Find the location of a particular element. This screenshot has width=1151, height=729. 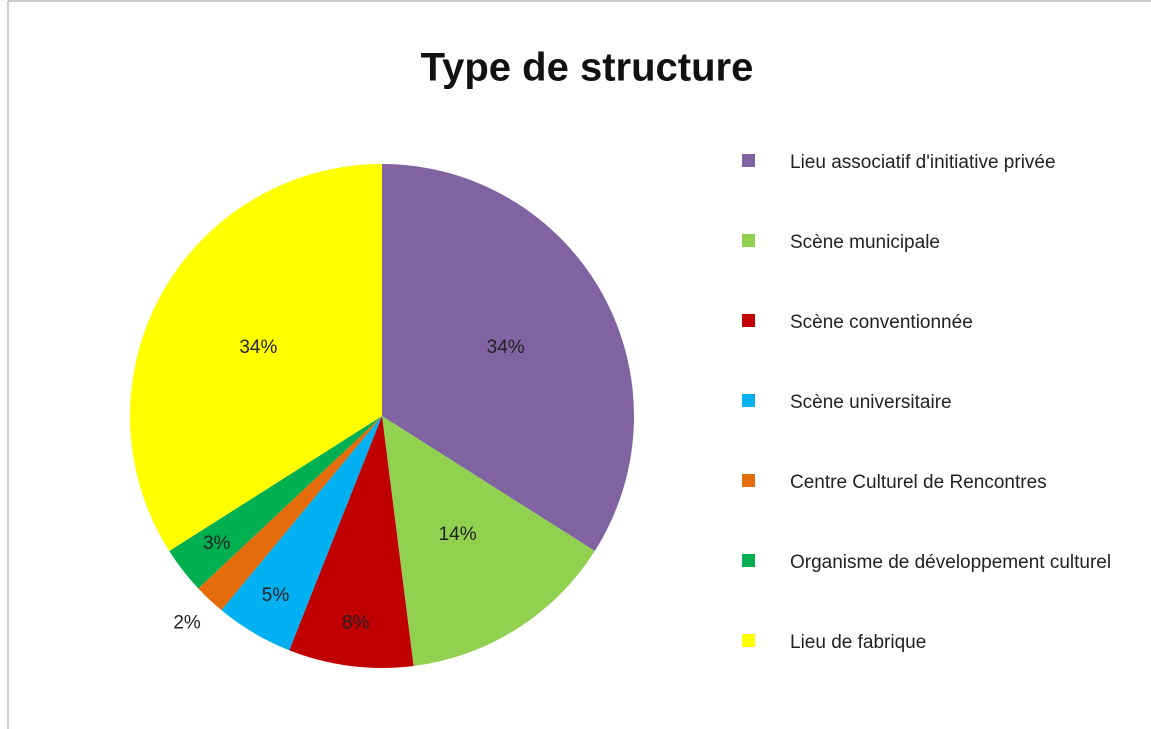

legend-label: Scène municipale is located at coordinates (865, 242).